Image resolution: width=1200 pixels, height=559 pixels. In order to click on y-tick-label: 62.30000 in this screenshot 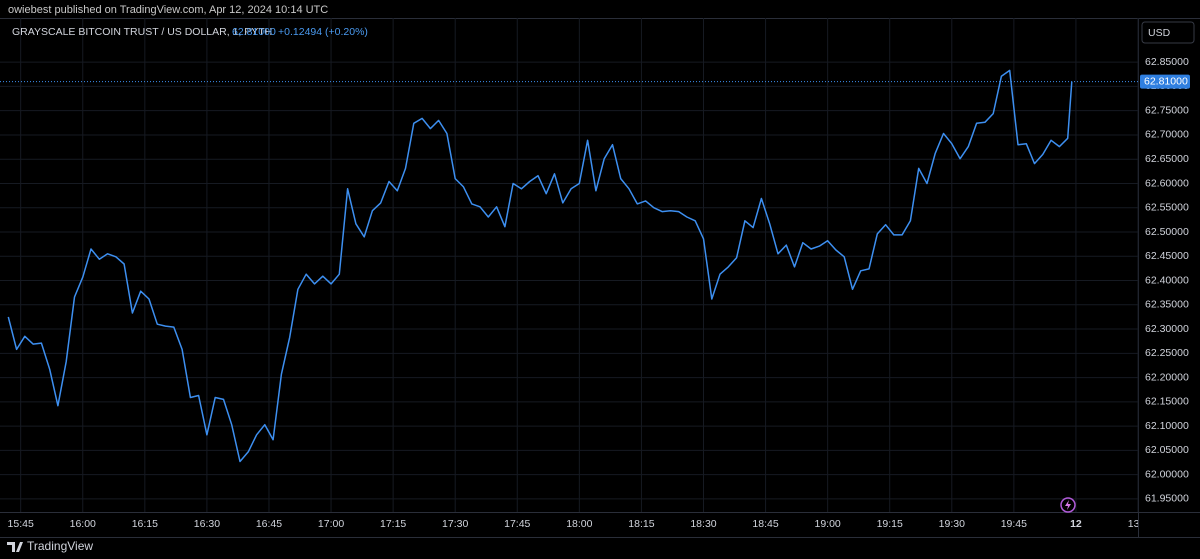, I will do `click(1167, 329)`.